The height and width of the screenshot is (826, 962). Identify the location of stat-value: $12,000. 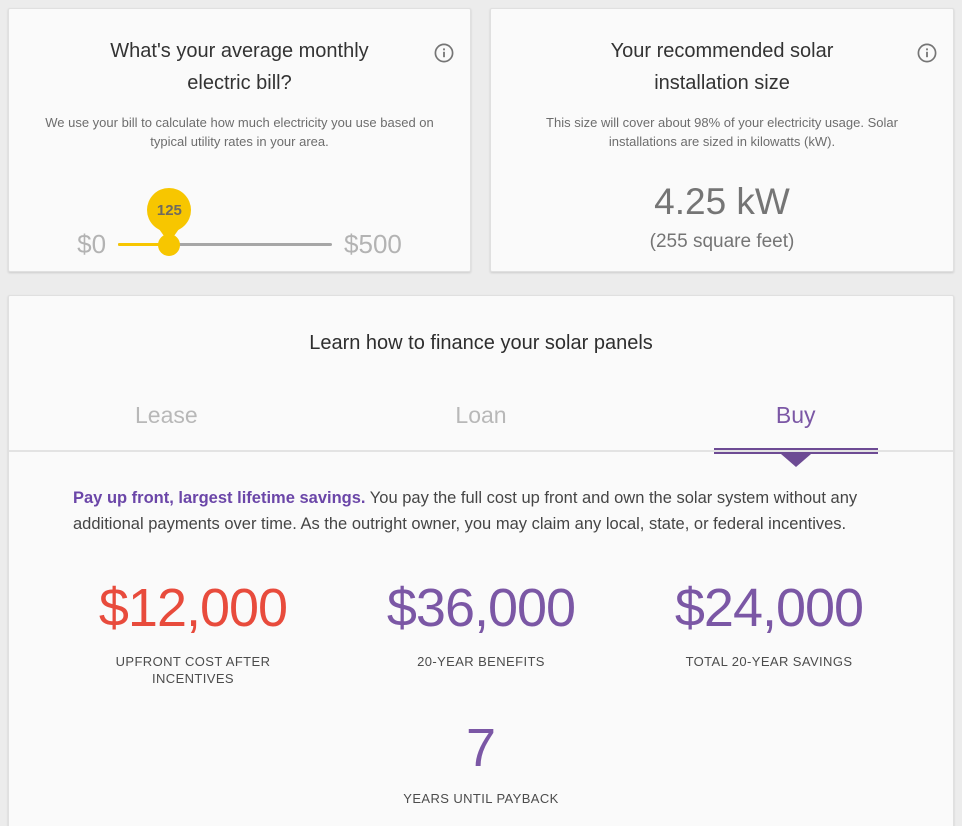
(193, 608).